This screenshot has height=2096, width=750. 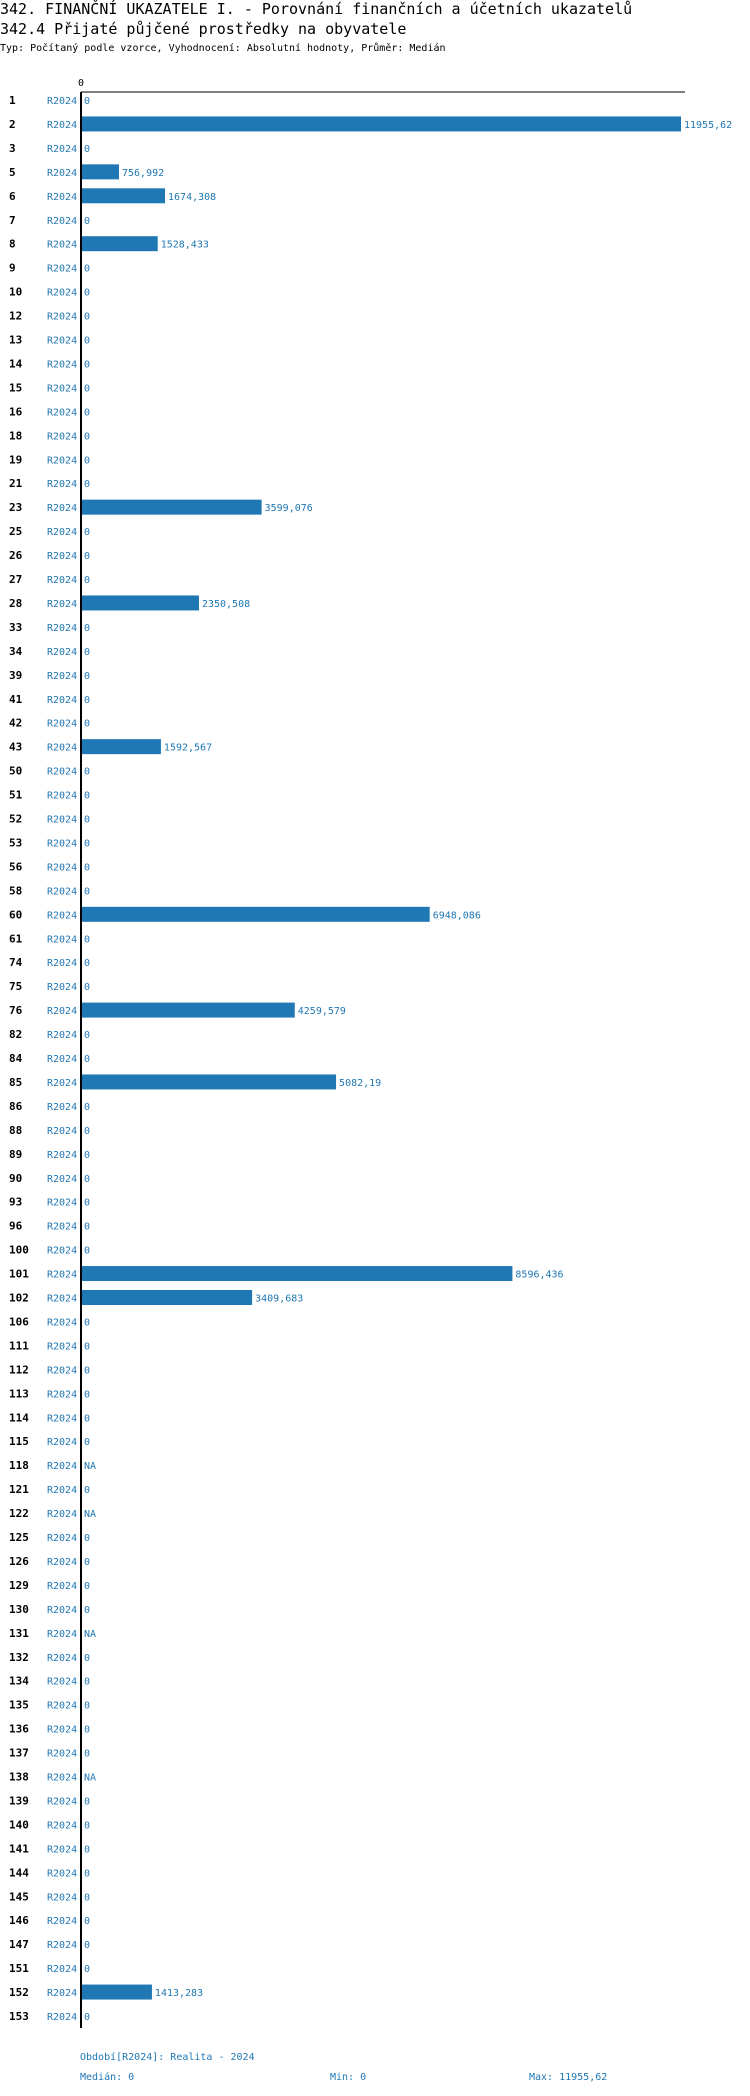 What do you see at coordinates (457, 915) in the screenshot?
I see `data-label: 6948,086` at bounding box center [457, 915].